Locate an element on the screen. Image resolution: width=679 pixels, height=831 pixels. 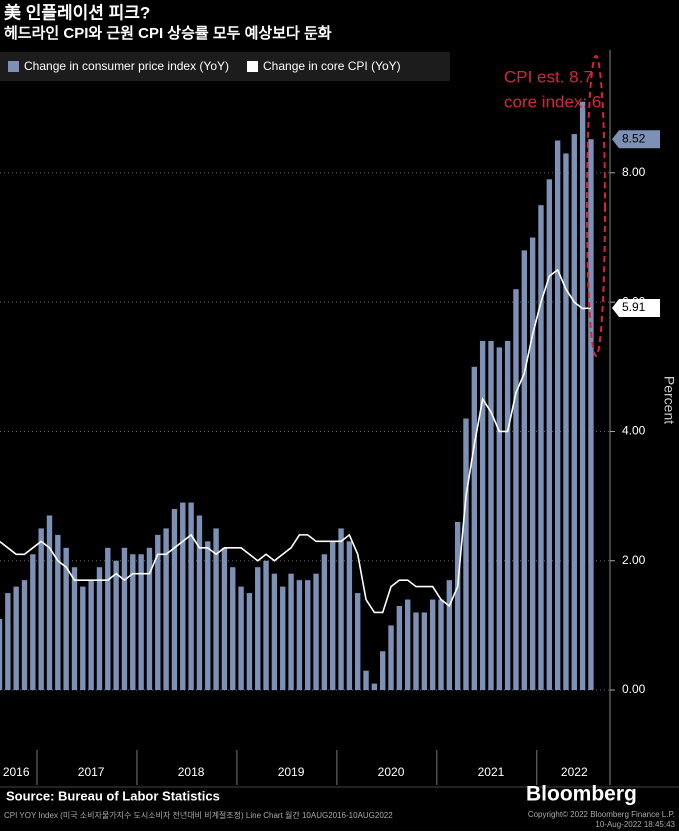
legend-label: Change in consumer price index (YoY) is located at coordinates (126, 66).